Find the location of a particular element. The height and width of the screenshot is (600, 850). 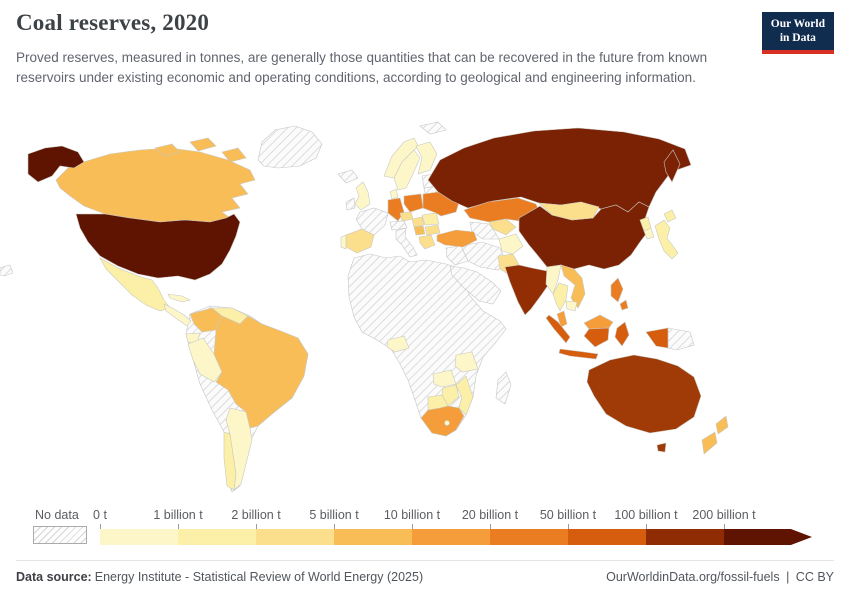

map-country-new-zealand-north is located at coordinates (722, 425).